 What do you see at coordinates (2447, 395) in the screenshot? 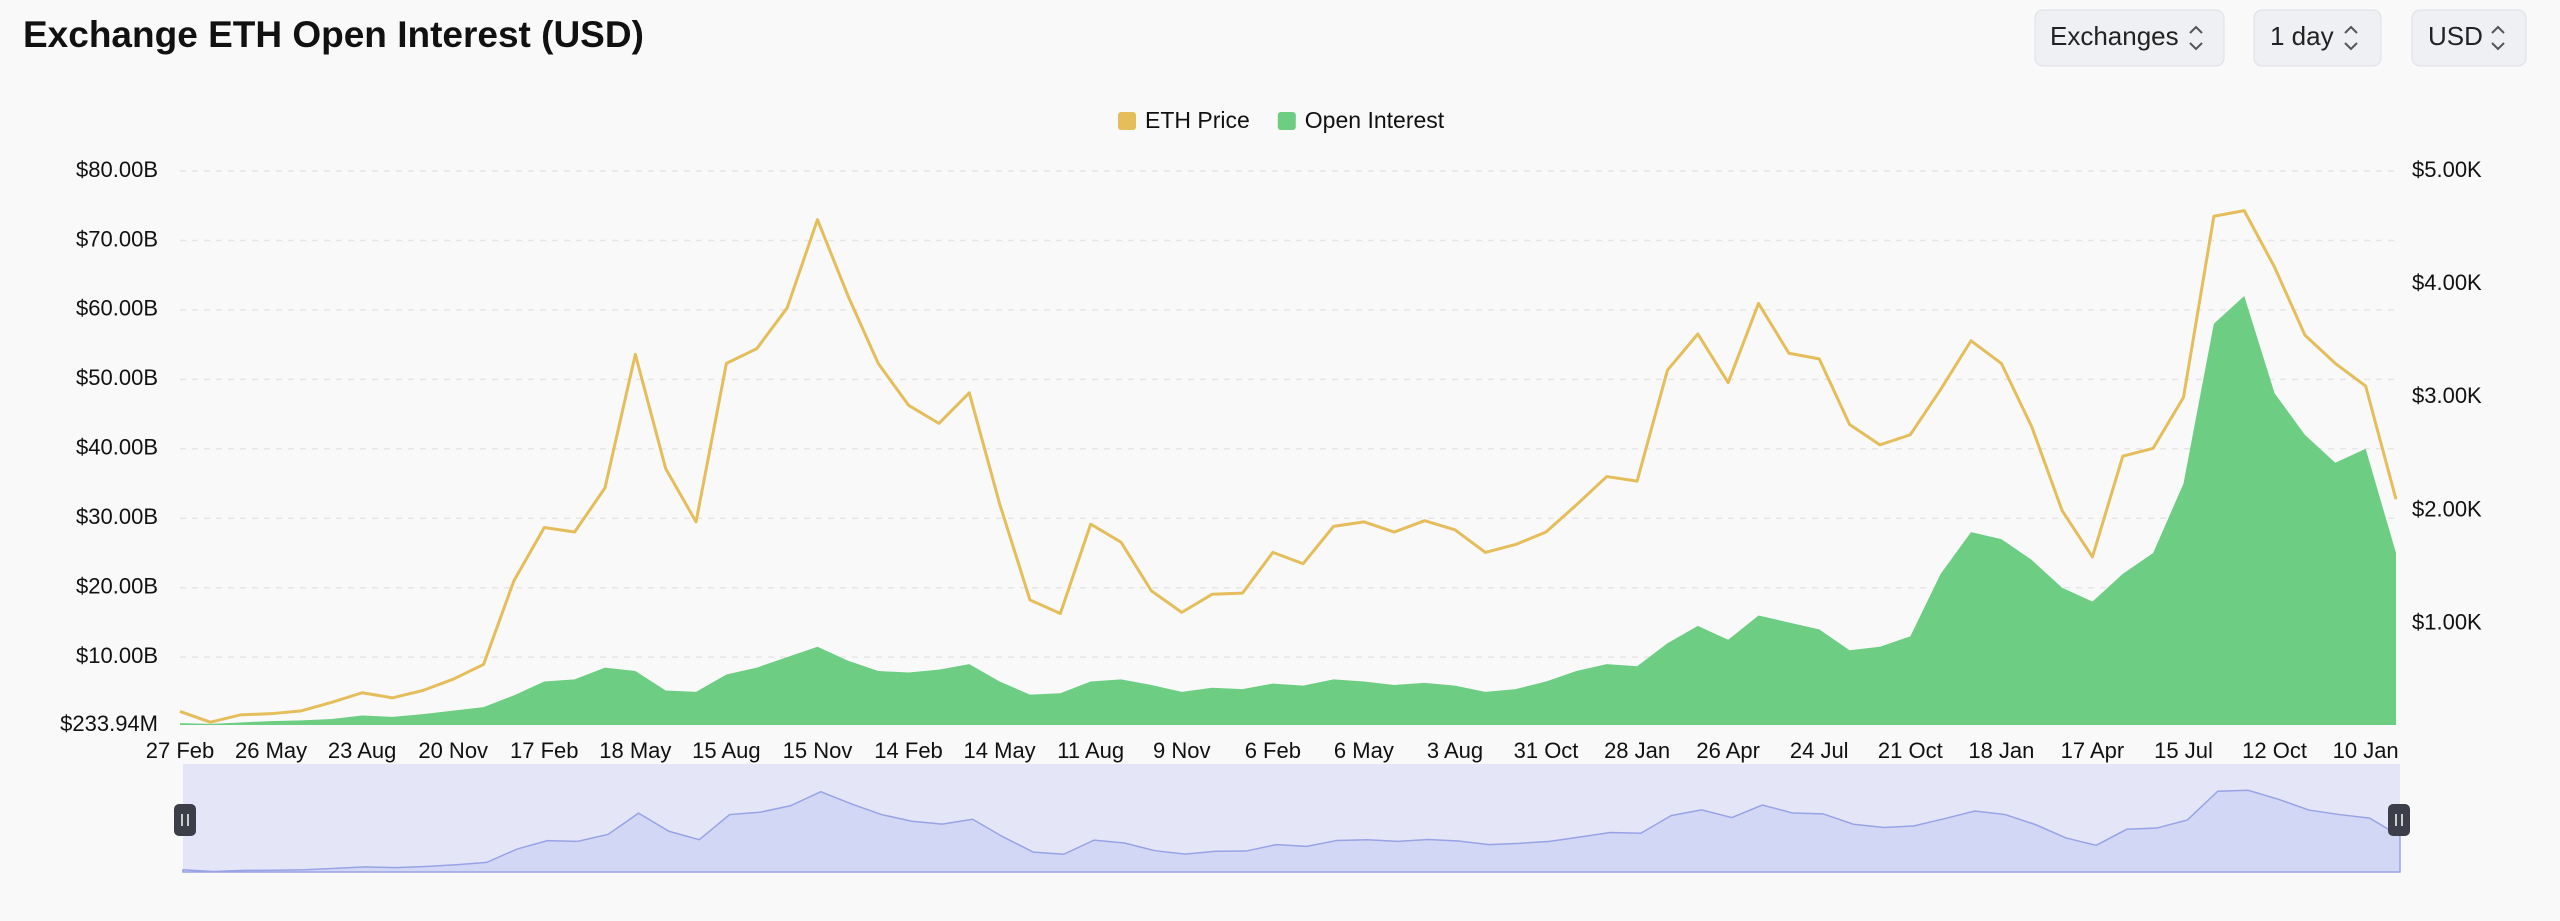
I see `y2-tick-label: $3.00K` at bounding box center [2447, 395].